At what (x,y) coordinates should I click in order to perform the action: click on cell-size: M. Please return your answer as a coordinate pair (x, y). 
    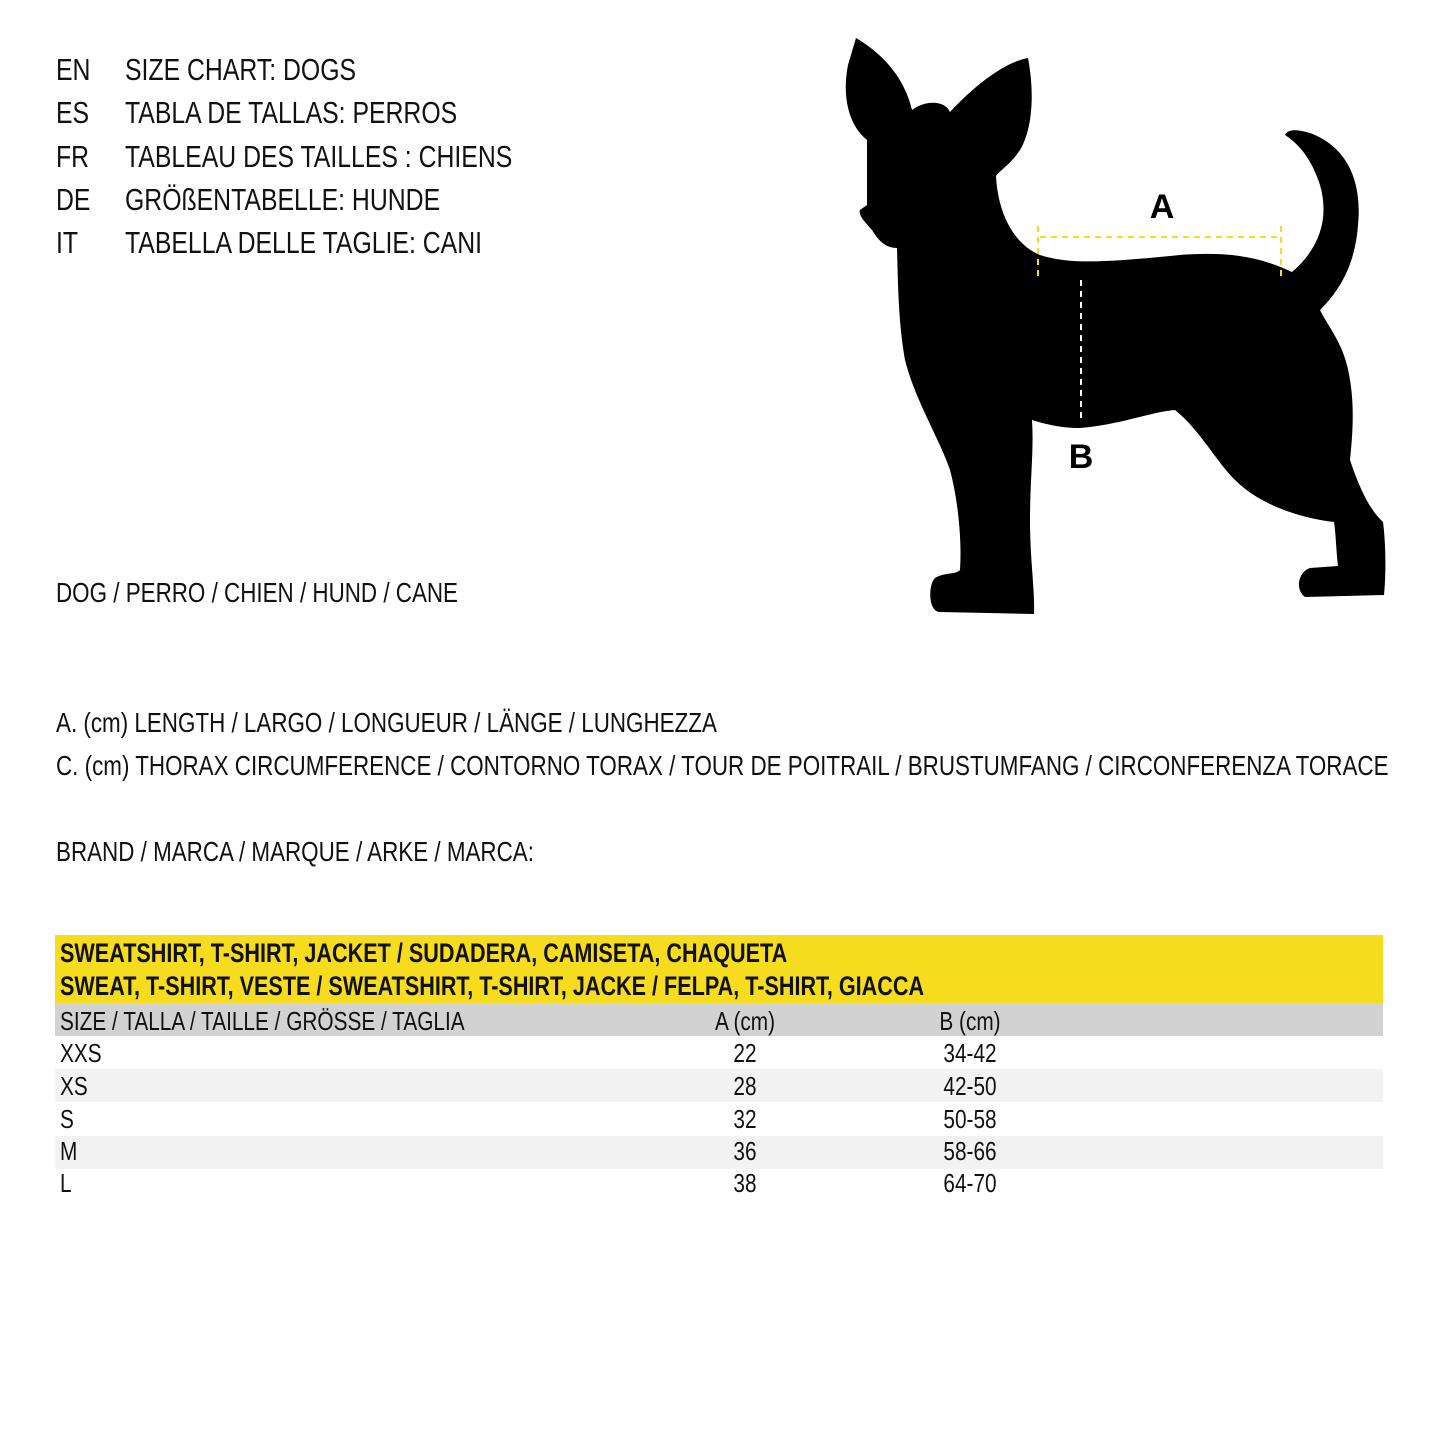
    Looking at the image, I should click on (69, 1151).